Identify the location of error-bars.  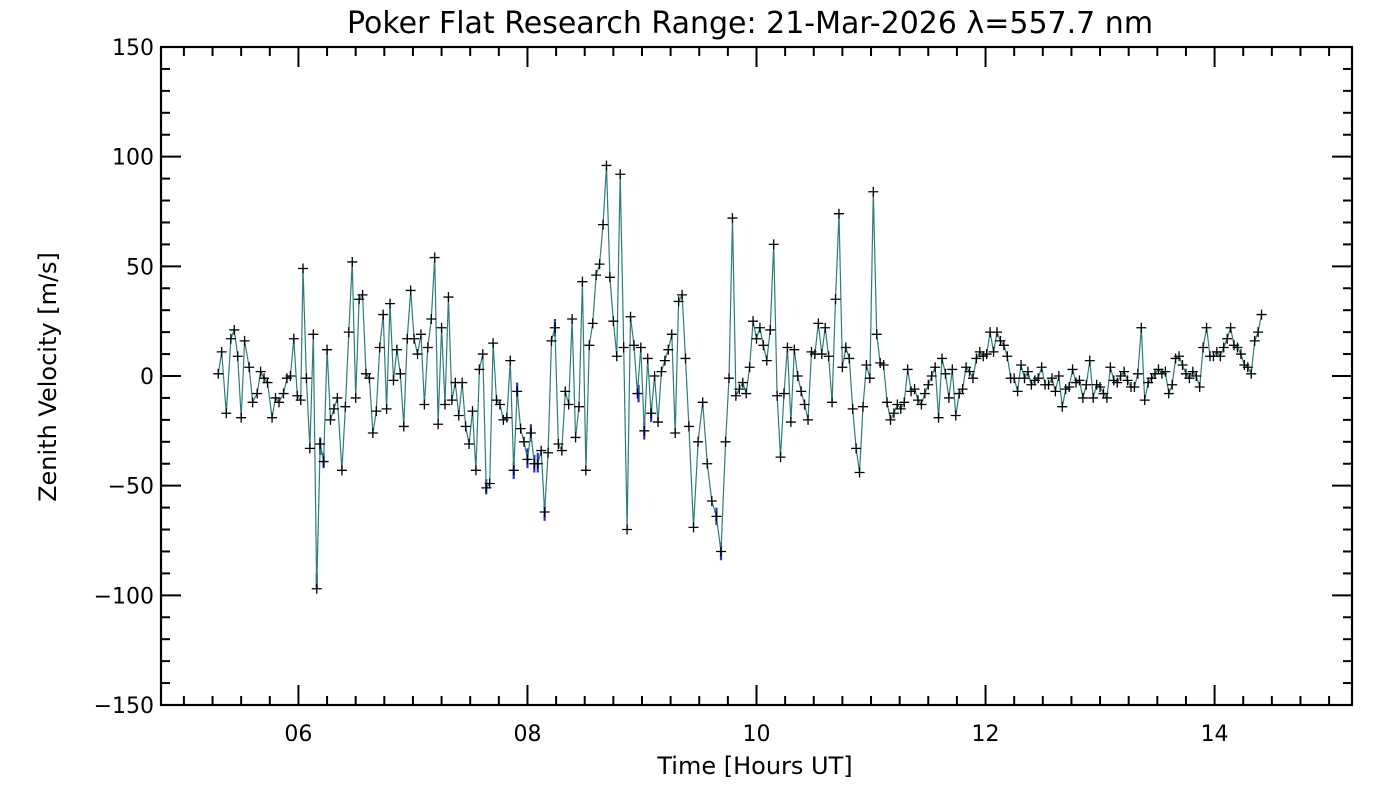
(519, 453).